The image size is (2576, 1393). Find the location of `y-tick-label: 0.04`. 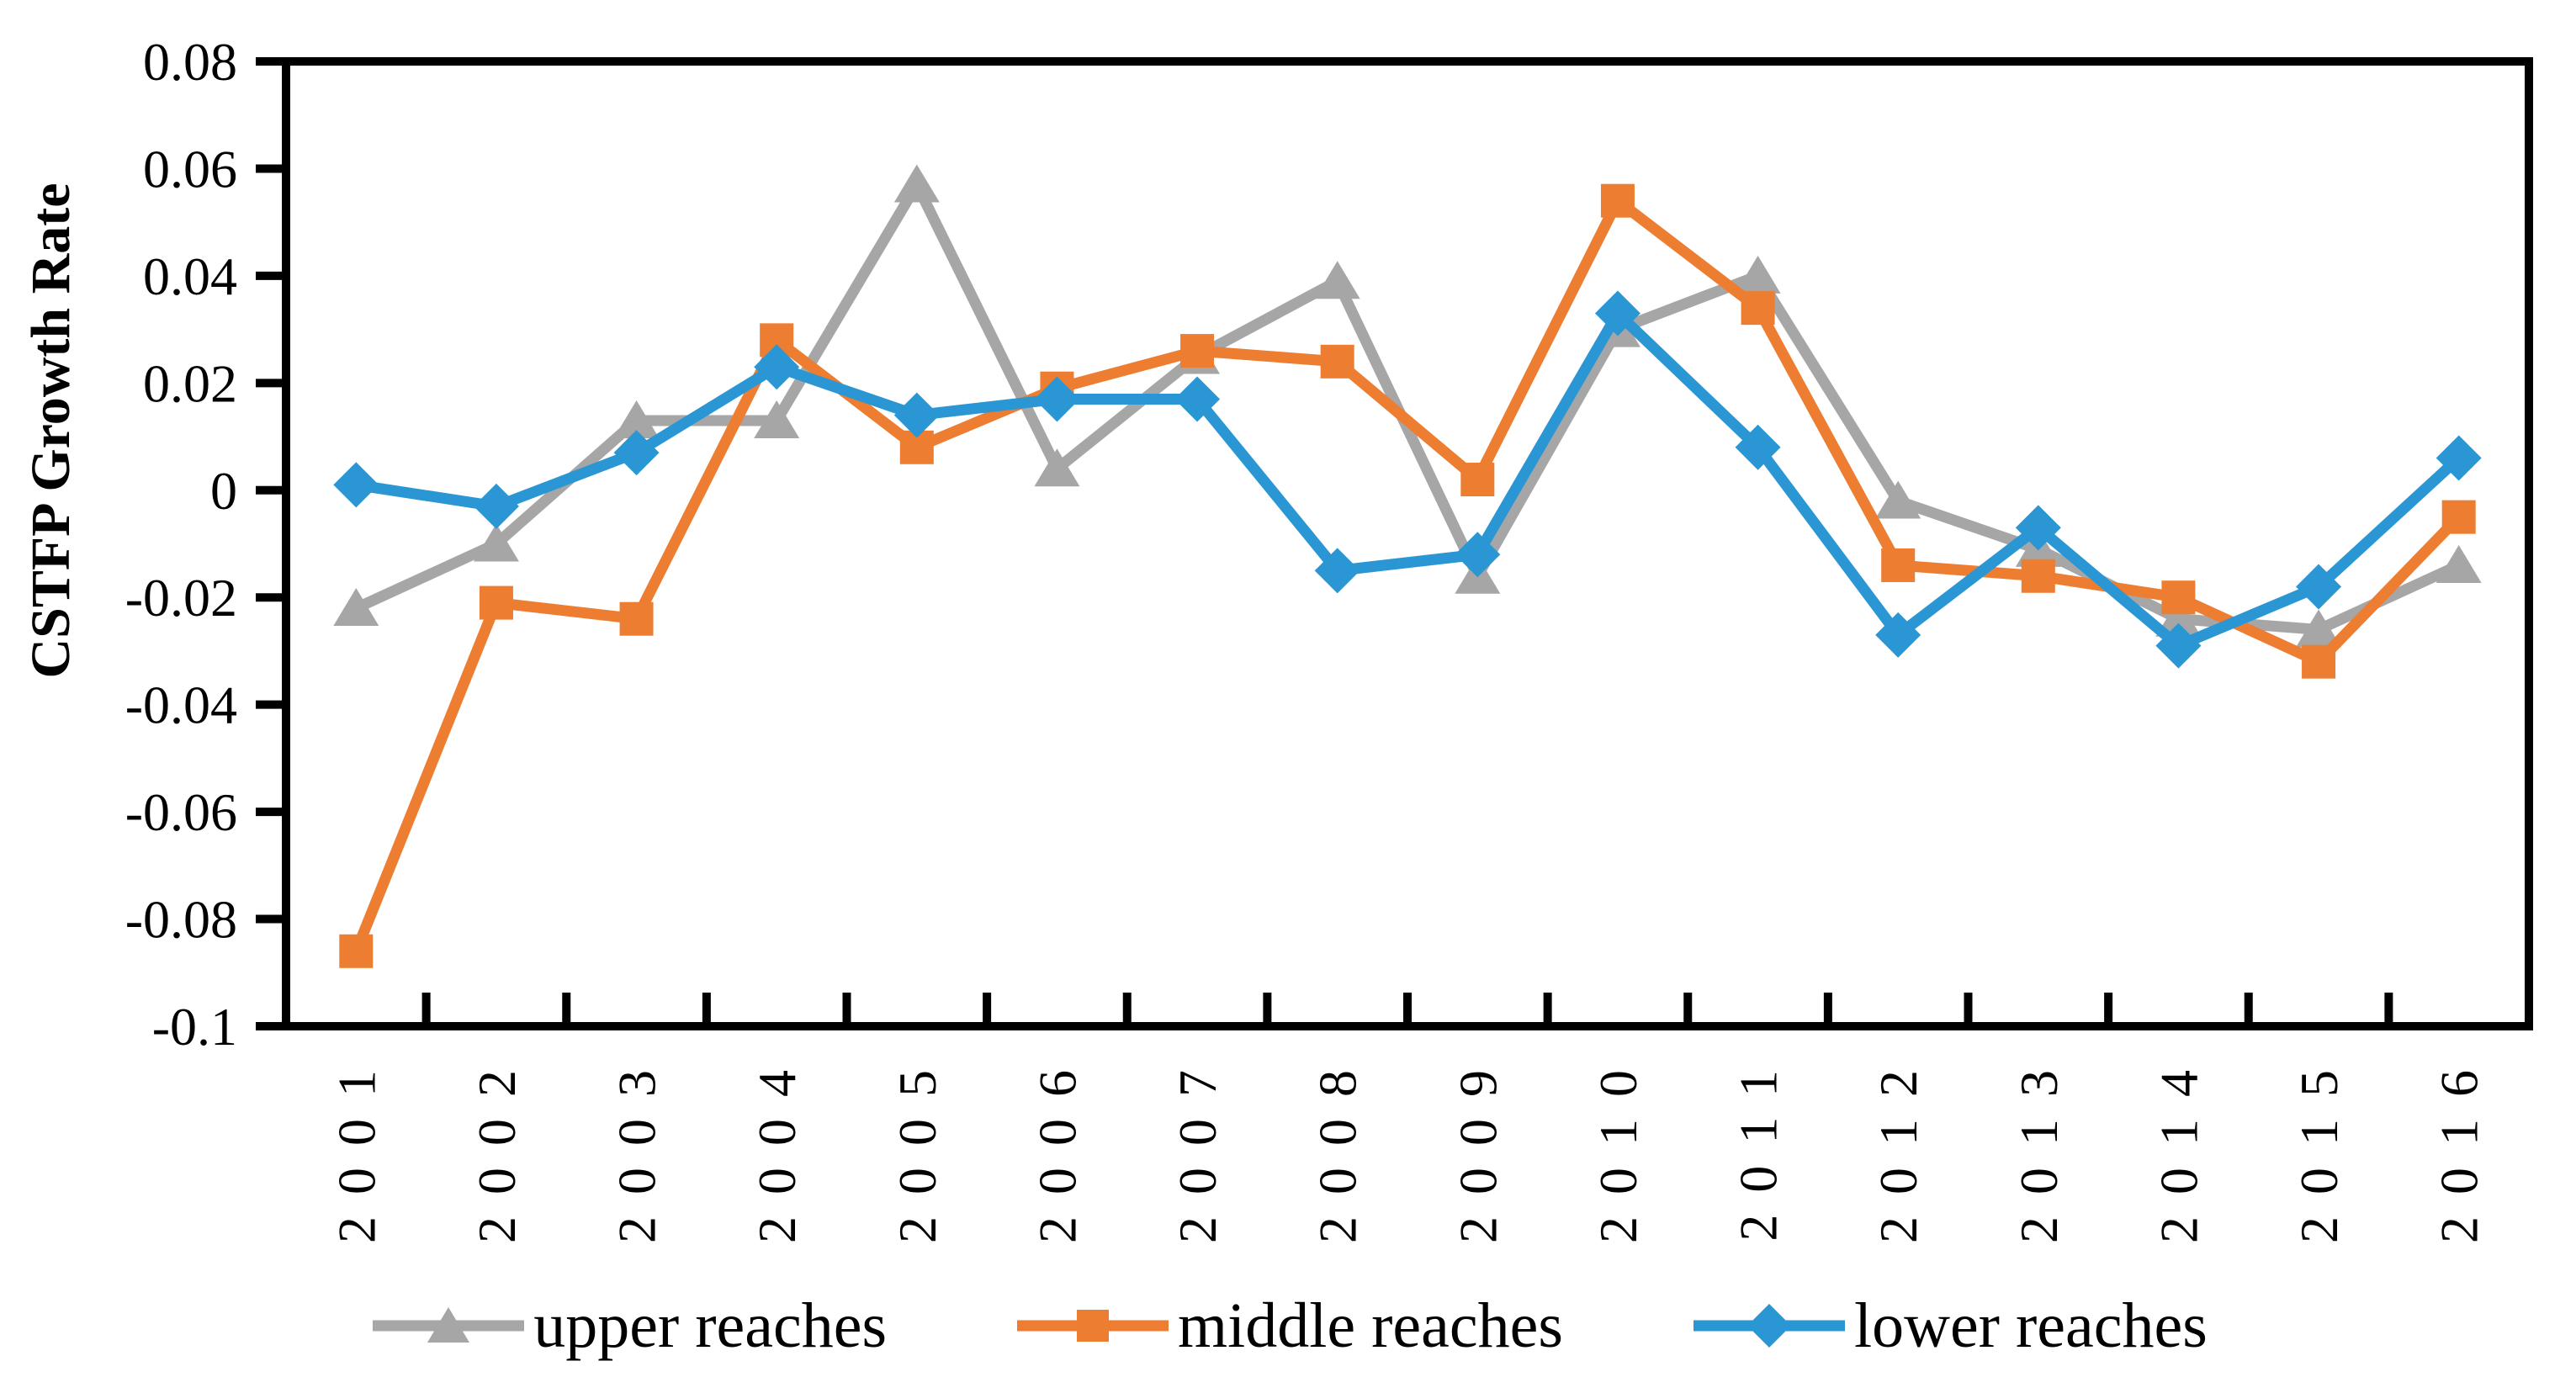

y-tick-label: 0.04 is located at coordinates (190, 276).